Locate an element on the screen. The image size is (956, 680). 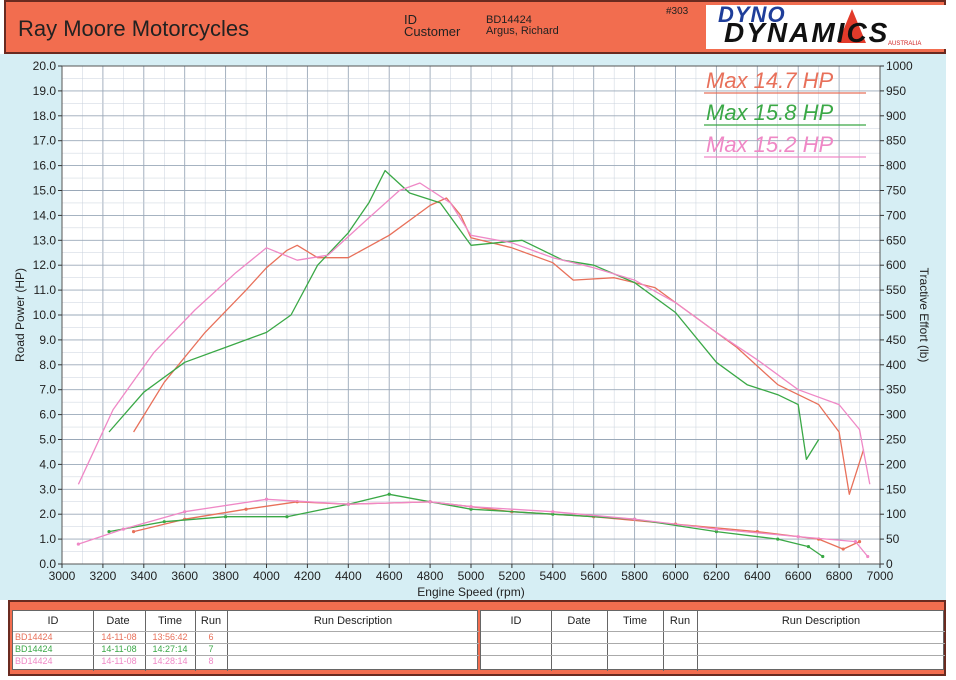
company-name: Ray Moore Motorcycles is located at coordinates (134, 28).